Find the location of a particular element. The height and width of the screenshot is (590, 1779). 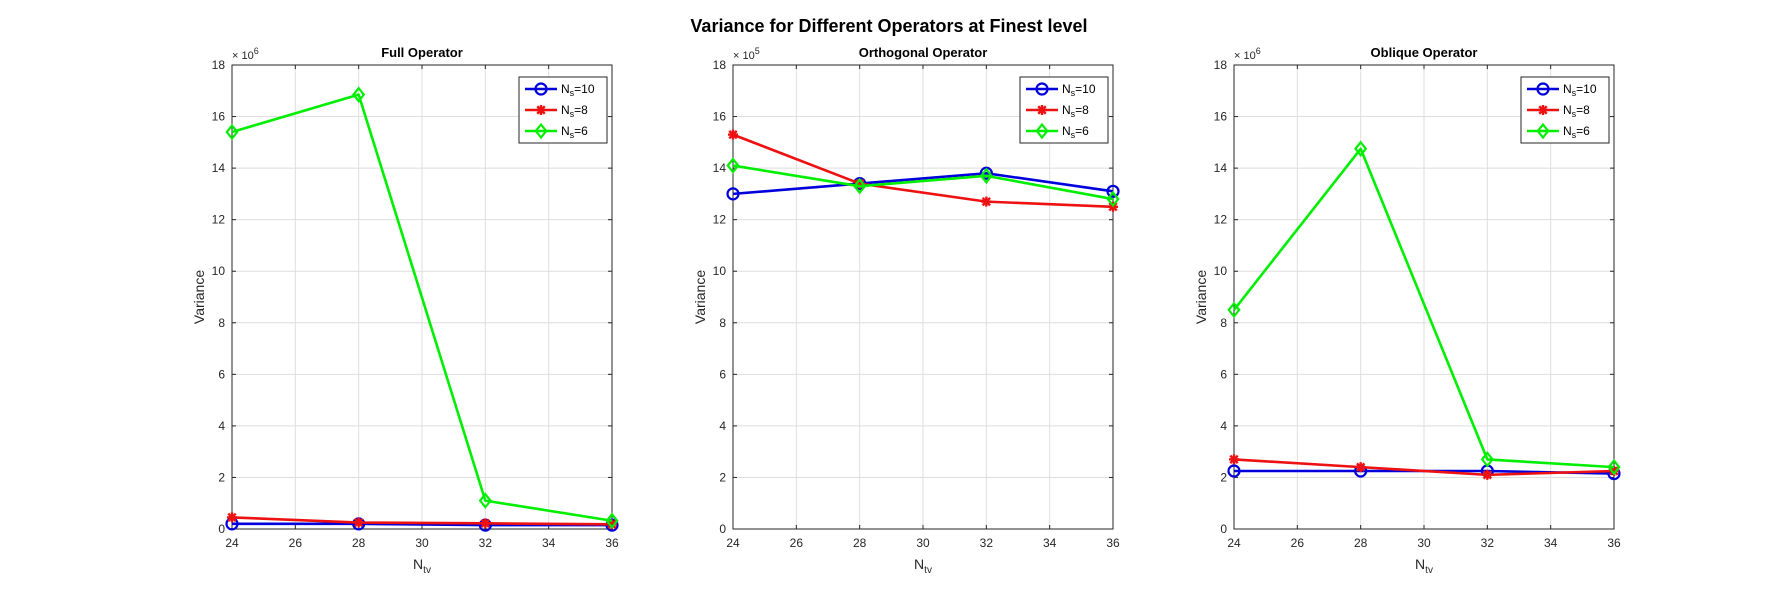

panel-3-legend-marker-2-d2 is located at coordinates (1543, 110).